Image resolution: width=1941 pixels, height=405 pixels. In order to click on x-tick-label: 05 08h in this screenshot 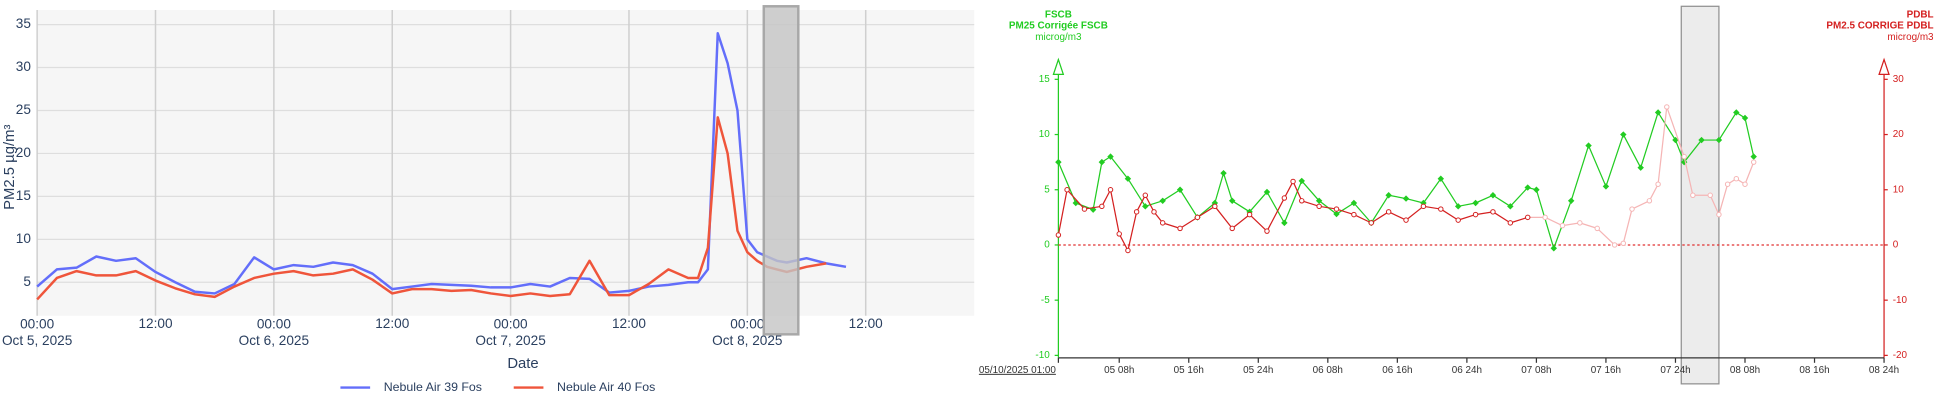, I will do `click(1119, 370)`.